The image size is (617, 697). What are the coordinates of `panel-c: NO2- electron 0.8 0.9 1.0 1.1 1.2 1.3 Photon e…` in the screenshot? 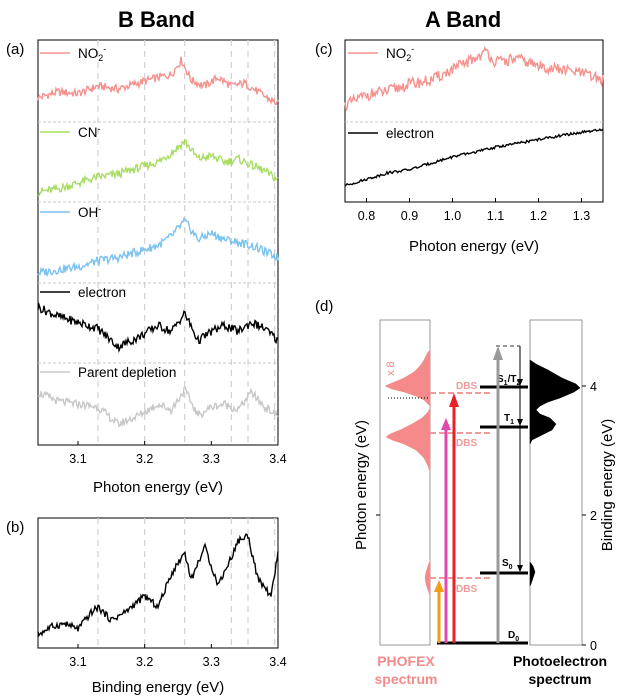 It's located at (474, 147).